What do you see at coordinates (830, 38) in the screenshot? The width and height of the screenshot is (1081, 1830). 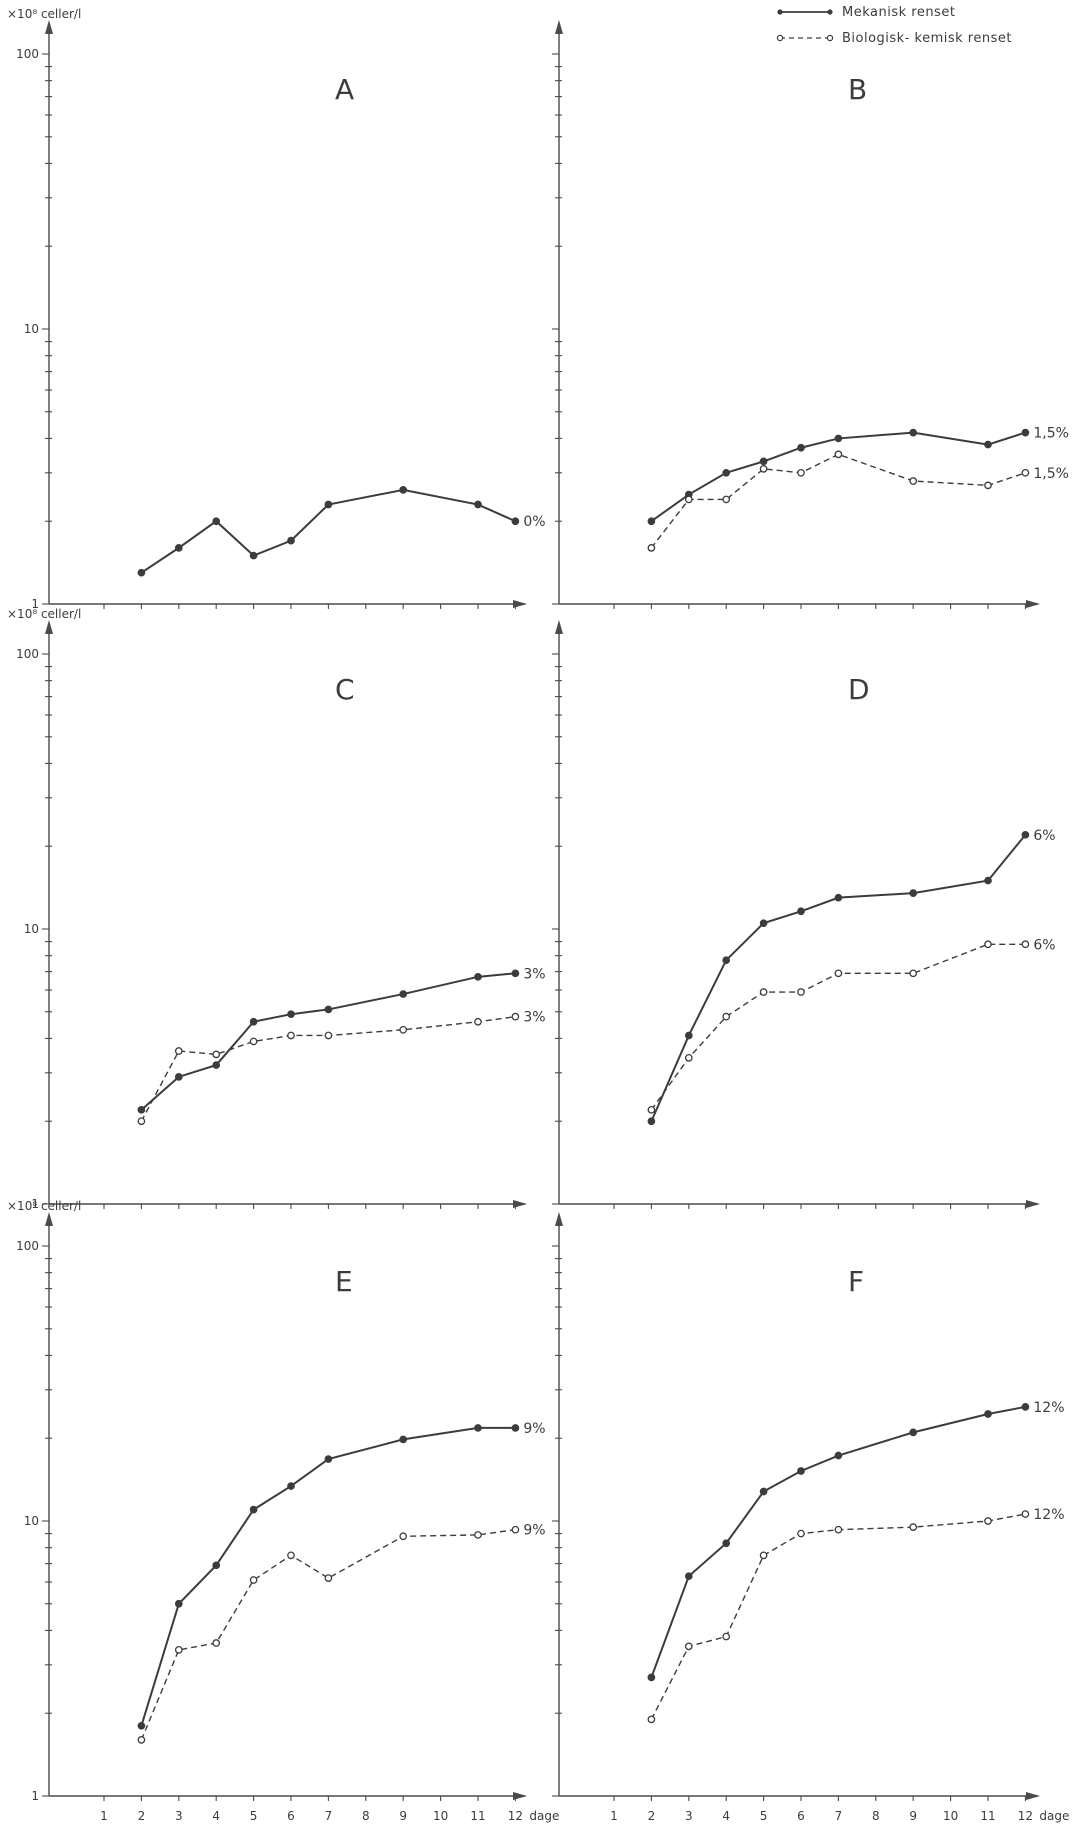 I see `legend-dashed-marker-right` at bounding box center [830, 38].